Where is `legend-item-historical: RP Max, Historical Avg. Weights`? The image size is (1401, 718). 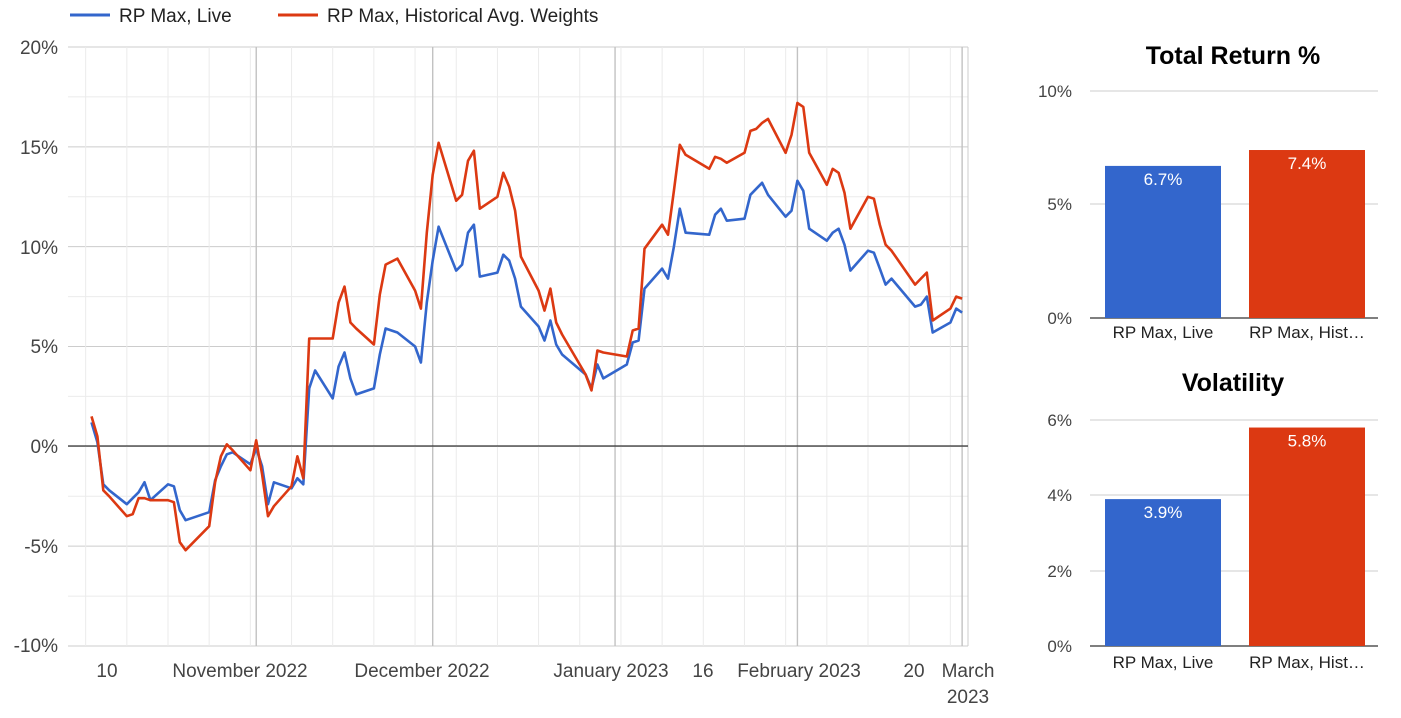
legend-item-historical: RP Max, Historical Avg. Weights is located at coordinates (438, 16).